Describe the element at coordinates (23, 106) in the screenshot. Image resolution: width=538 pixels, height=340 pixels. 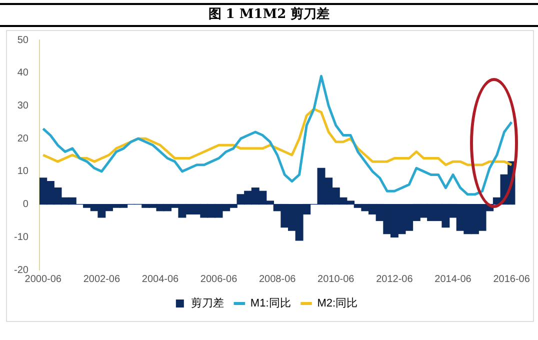
I see `y-tick-label: 30` at that location.